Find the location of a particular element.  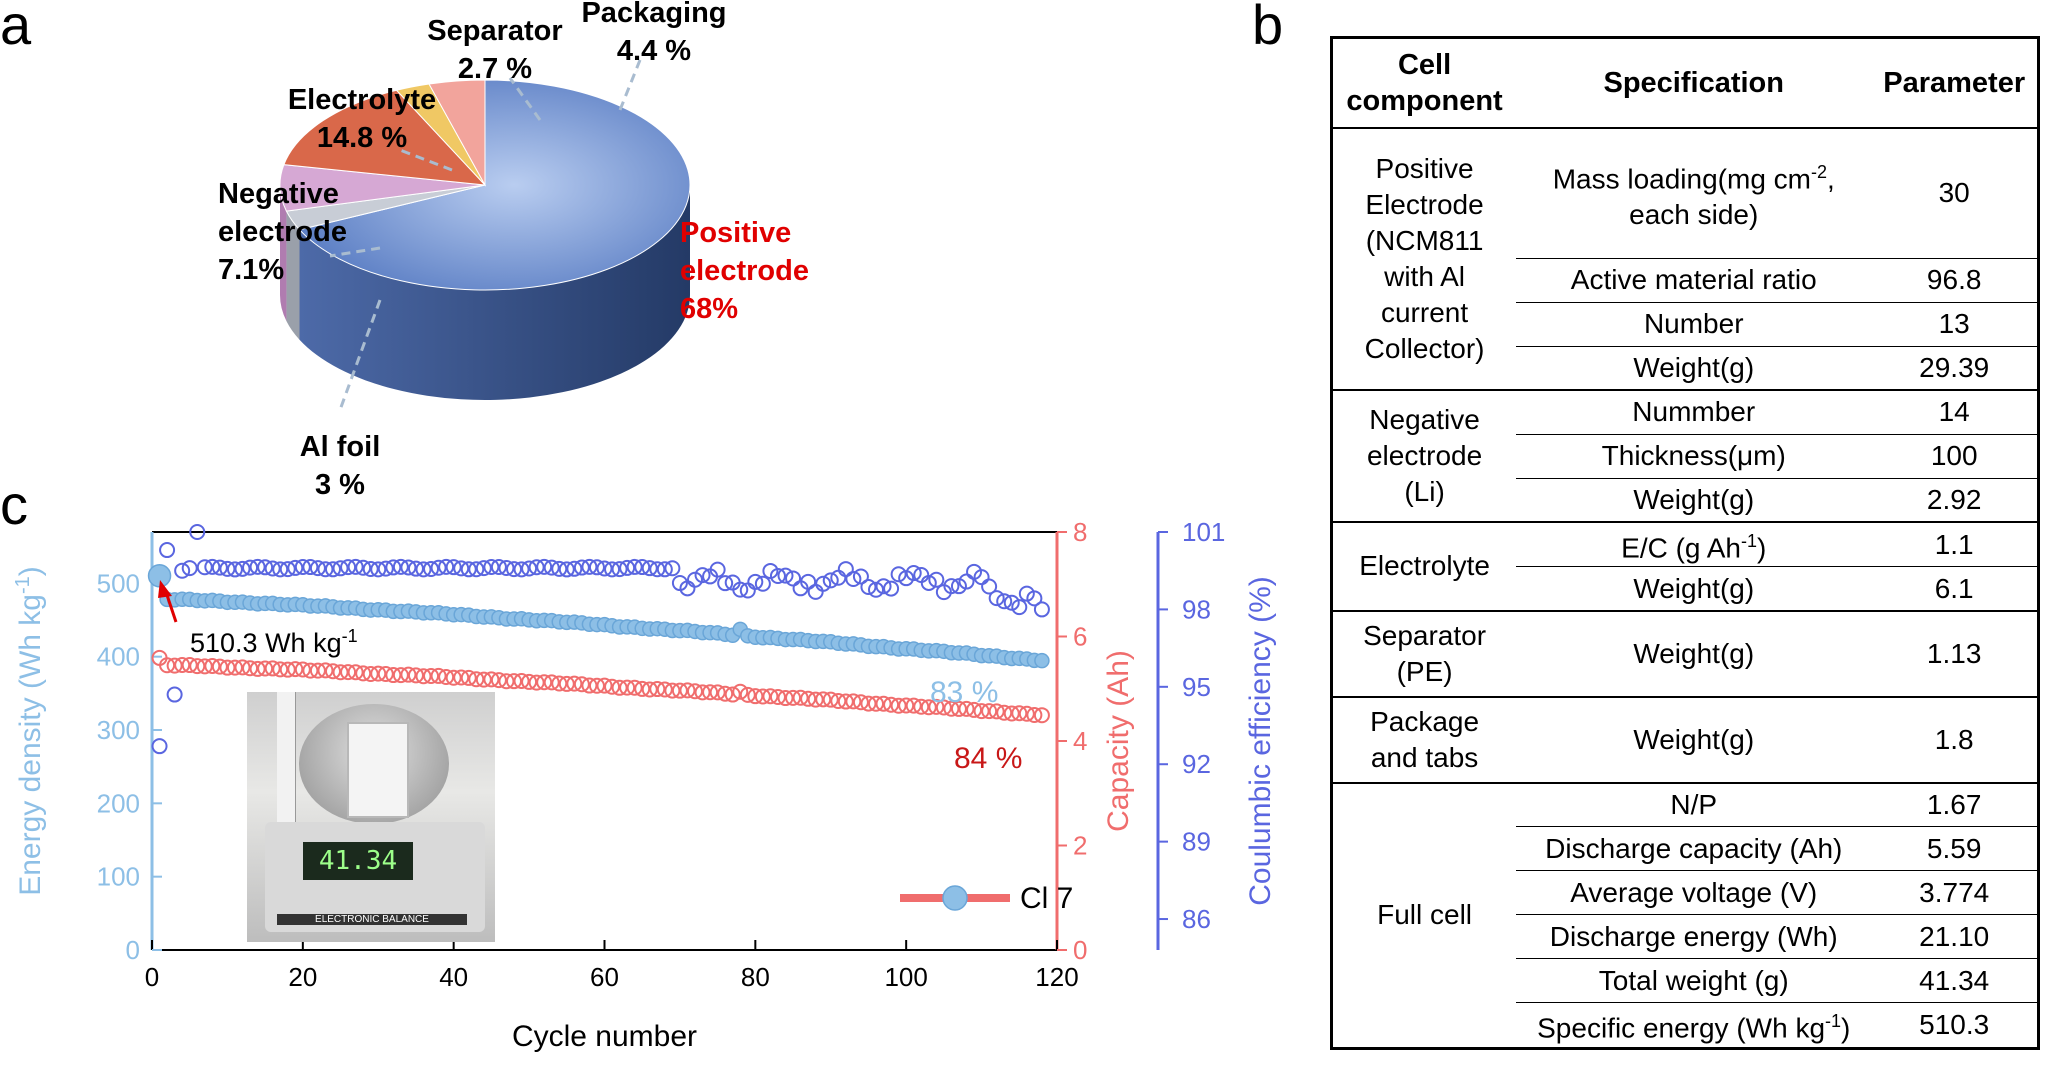

left-tick-label: 100 is located at coordinates (118, 877).